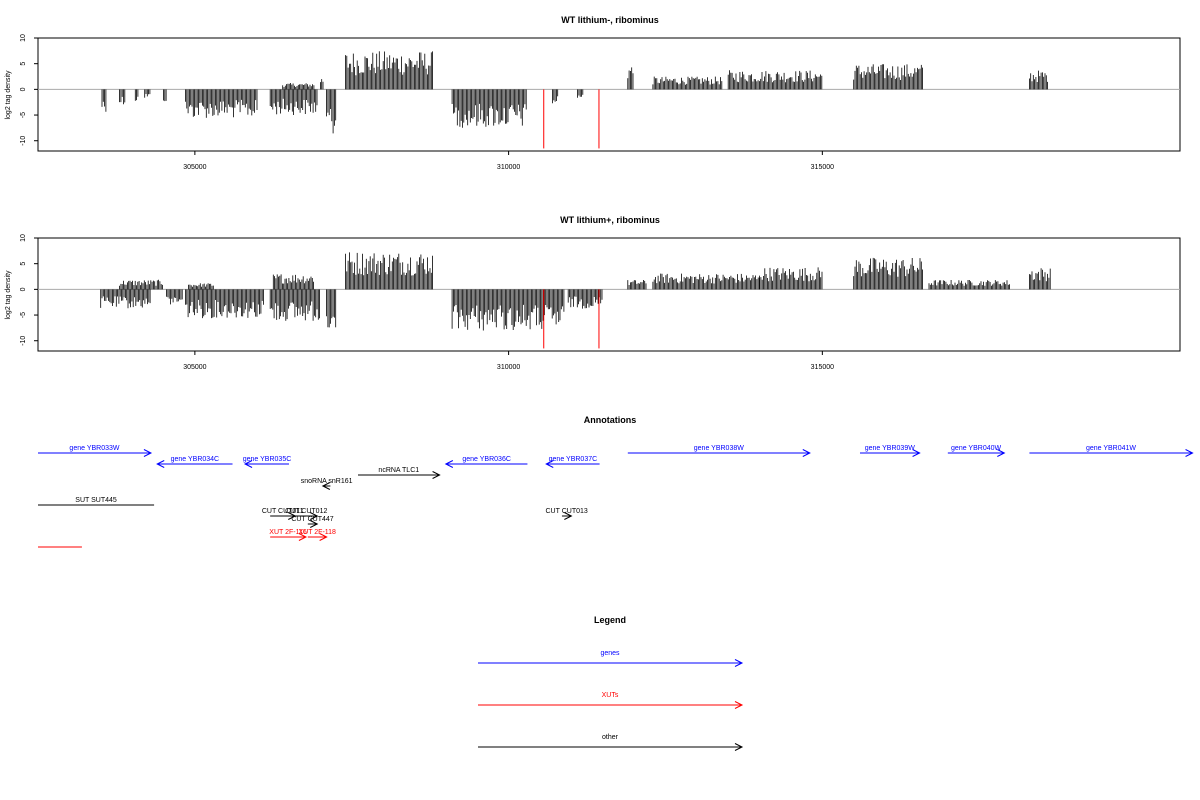 The height and width of the screenshot is (800, 1200). I want to click on legend: Legend genes XUTs other, so click(611, 683).